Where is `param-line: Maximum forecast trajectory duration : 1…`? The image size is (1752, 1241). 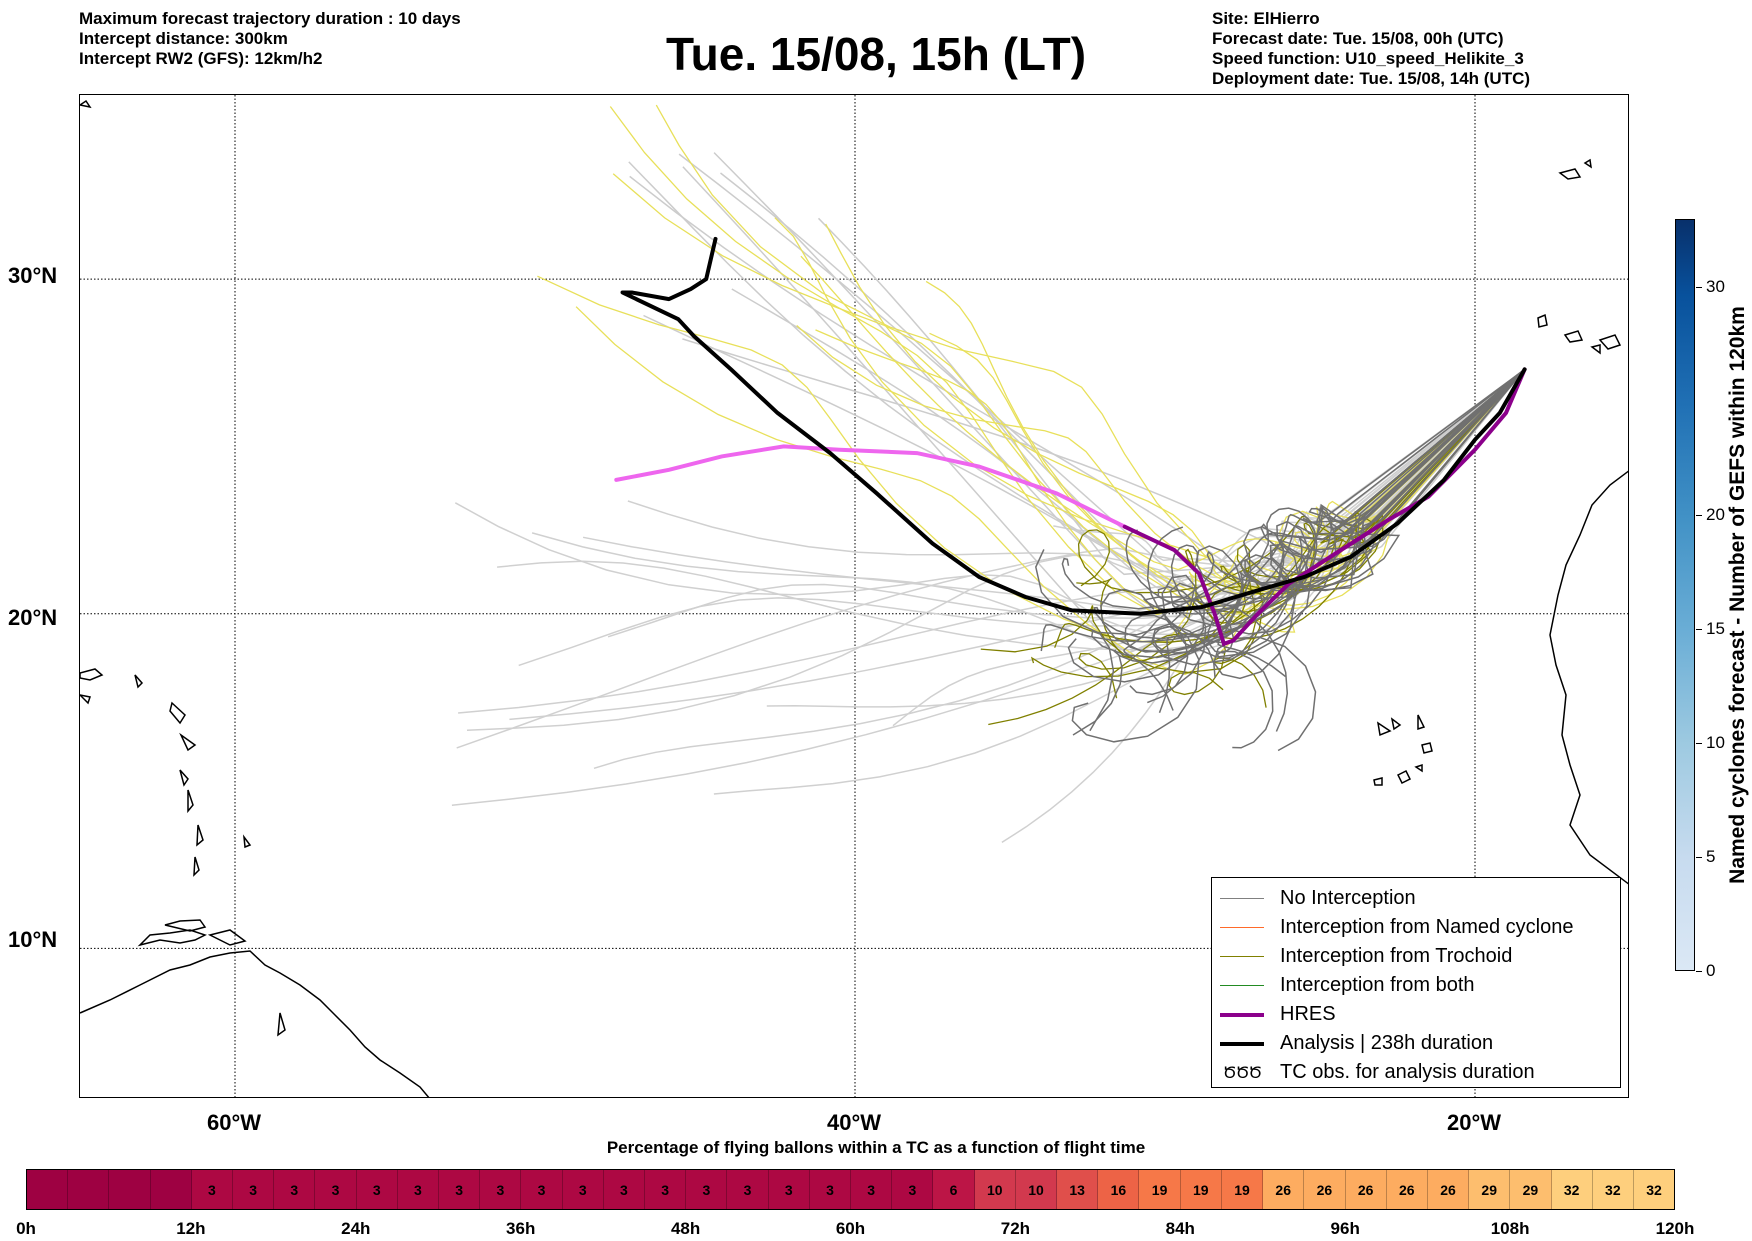 param-line: Maximum forecast trajectory duration : 1… is located at coordinates (270, 18).